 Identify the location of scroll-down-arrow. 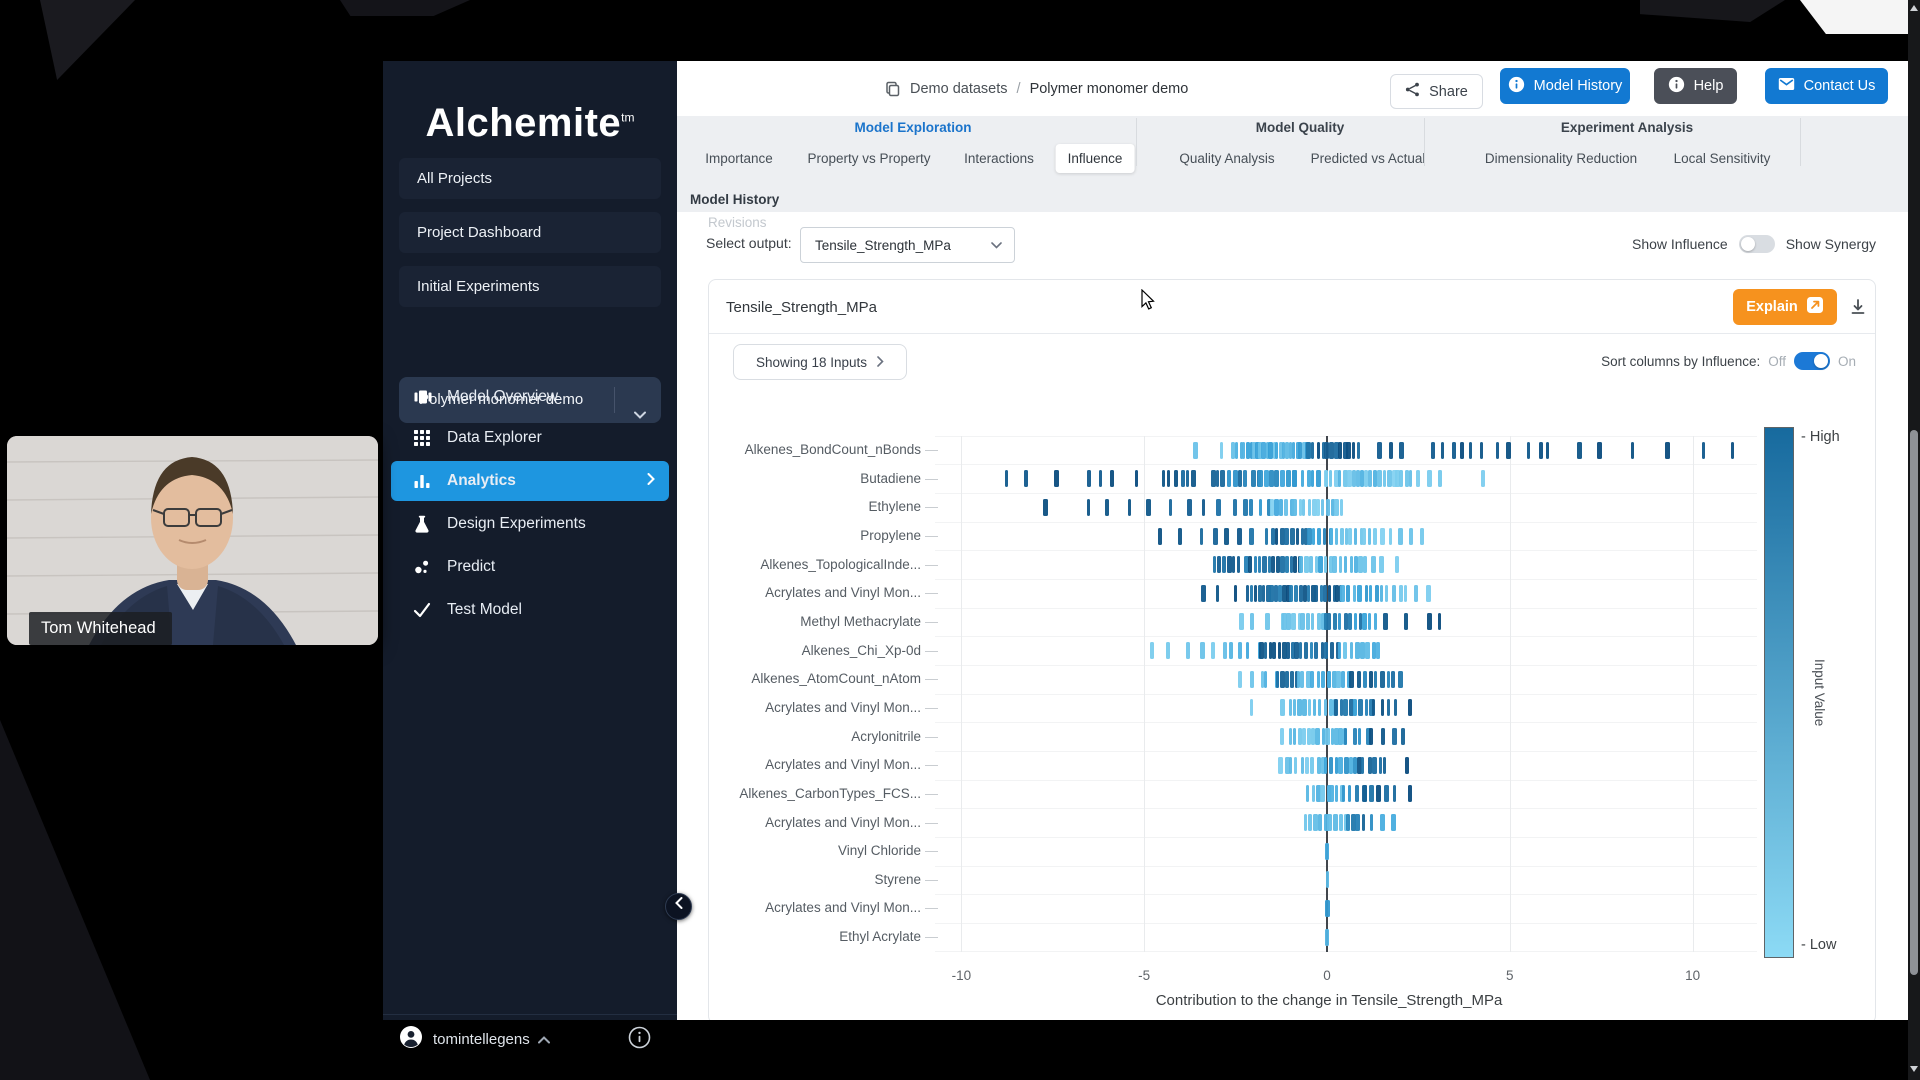
(1914, 1069).